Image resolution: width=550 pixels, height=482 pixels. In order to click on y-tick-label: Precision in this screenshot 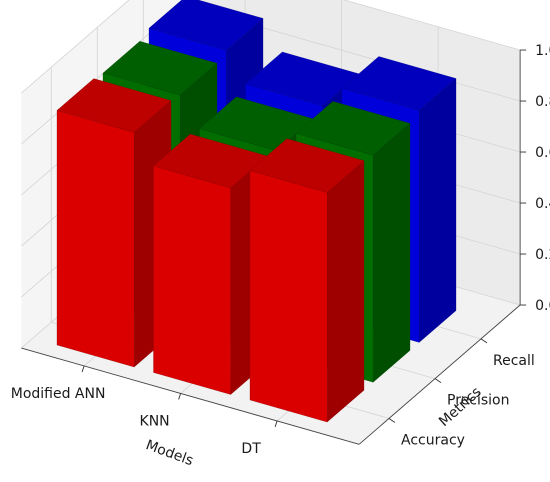, I will do `click(478, 401)`.